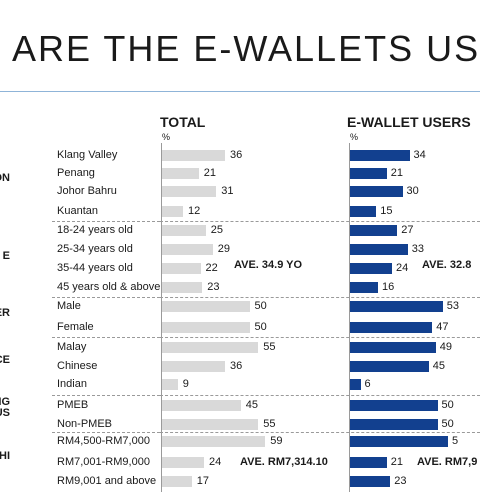 Image resolution: width=480 pixels, height=492 pixels. I want to click on ewallet-value-label: 5, so click(455, 441).